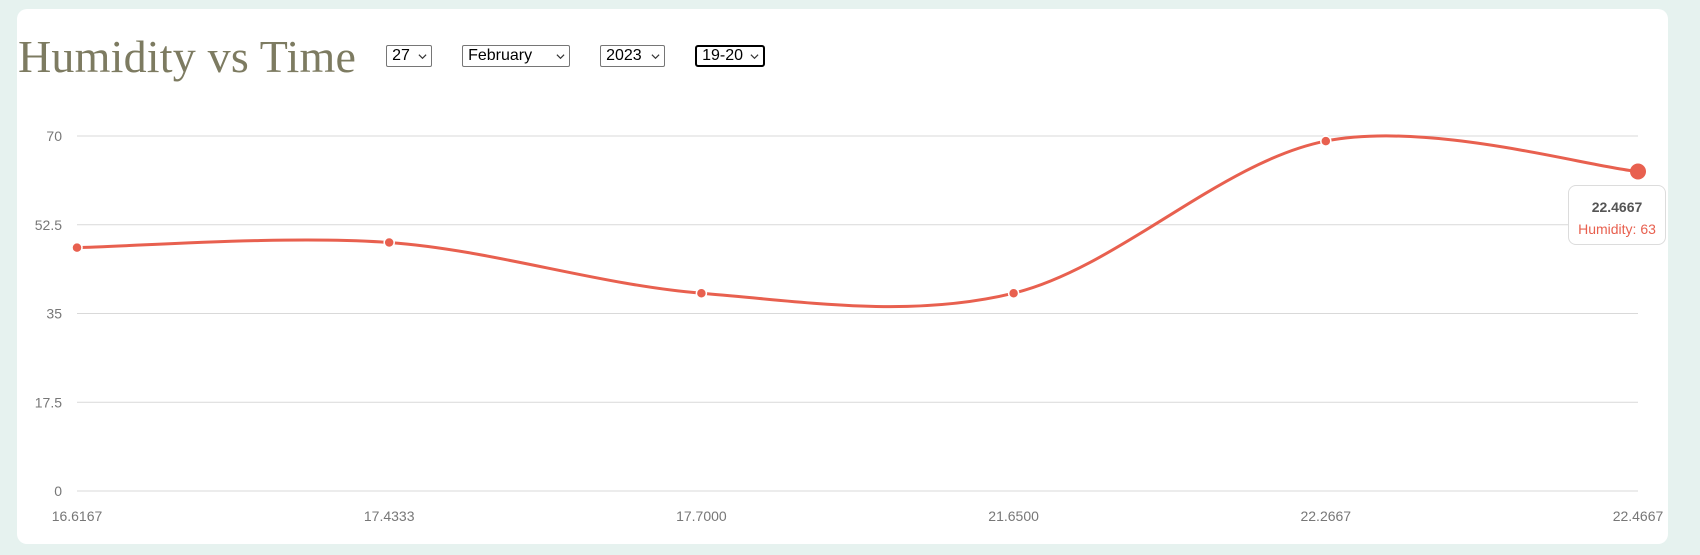  I want to click on month-select: February, so click(516, 56).